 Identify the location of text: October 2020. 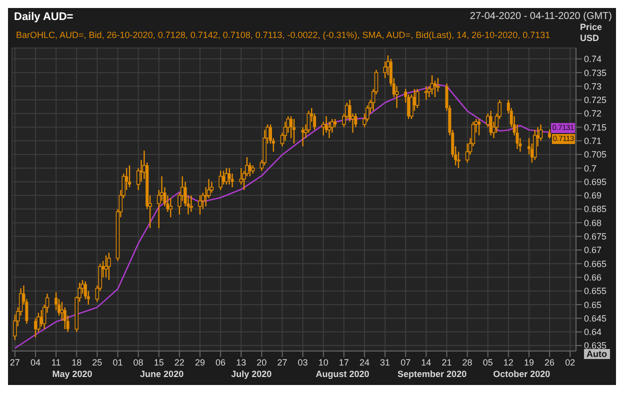
(521, 374).